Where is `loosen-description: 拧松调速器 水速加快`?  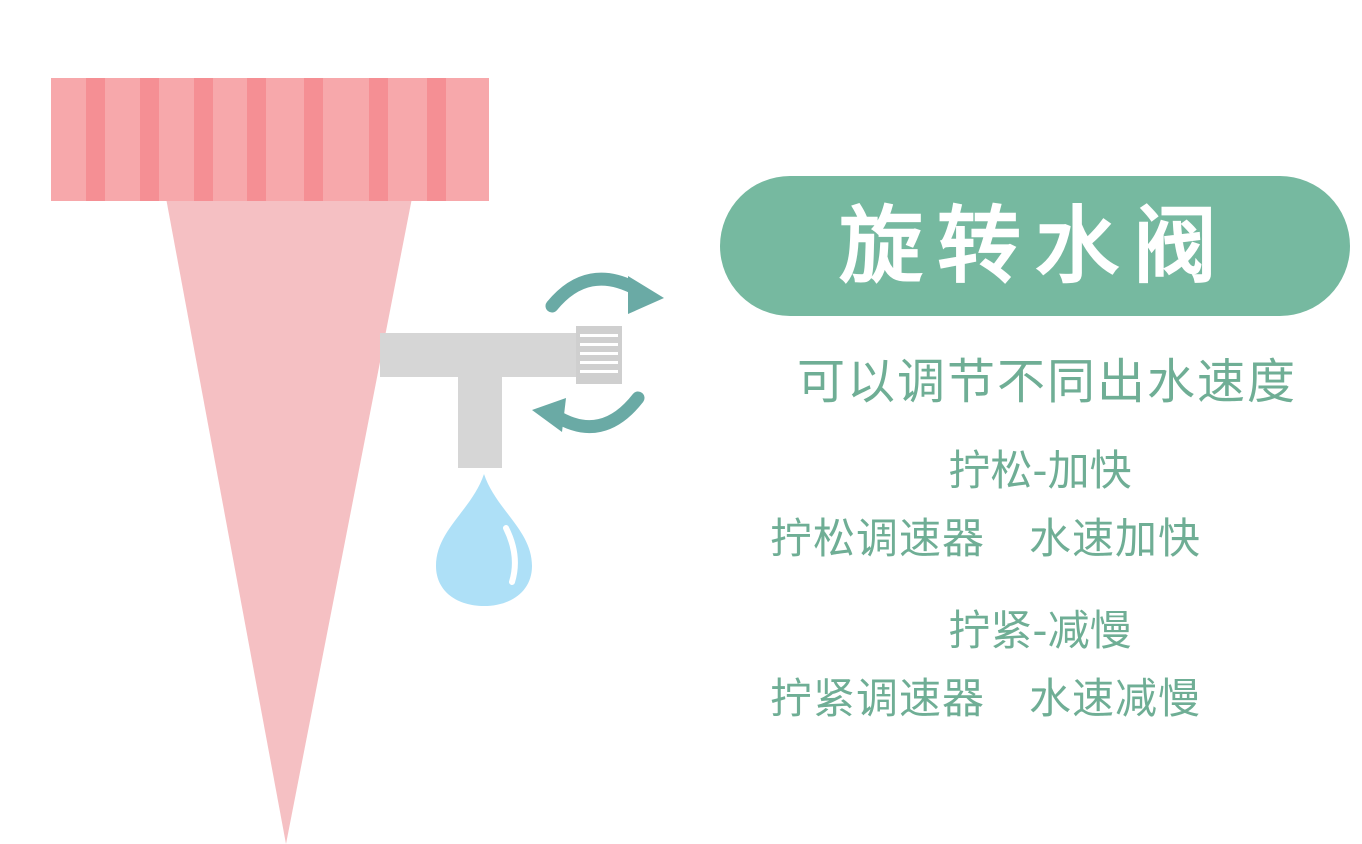
loosen-description: 拧松调速器 水速加快 is located at coordinates (985, 539).